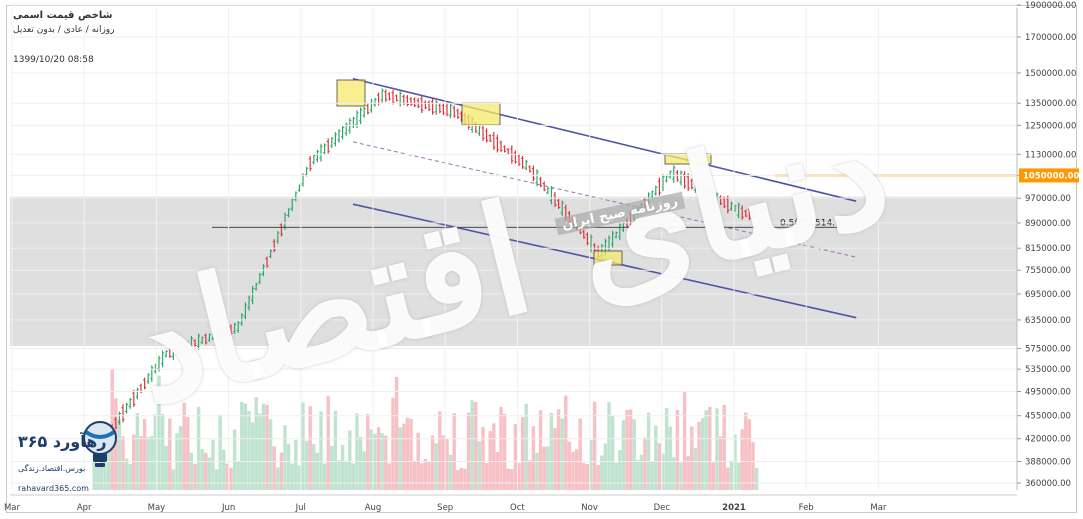 The height and width of the screenshot is (519, 1083). I want to click on price-tick-label: 388000.00, so click(1048, 462).